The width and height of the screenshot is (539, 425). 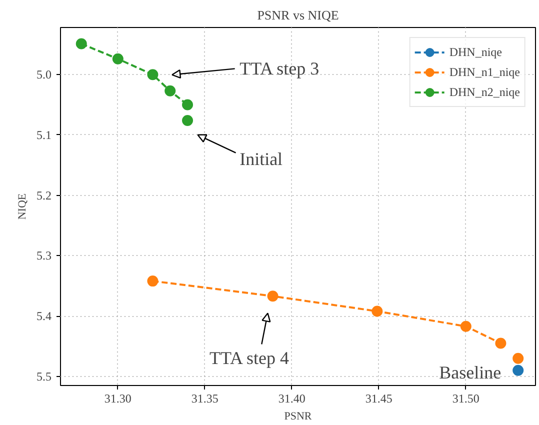 I want to click on chart-title: PSNR vs NIQE, so click(x=298, y=15).